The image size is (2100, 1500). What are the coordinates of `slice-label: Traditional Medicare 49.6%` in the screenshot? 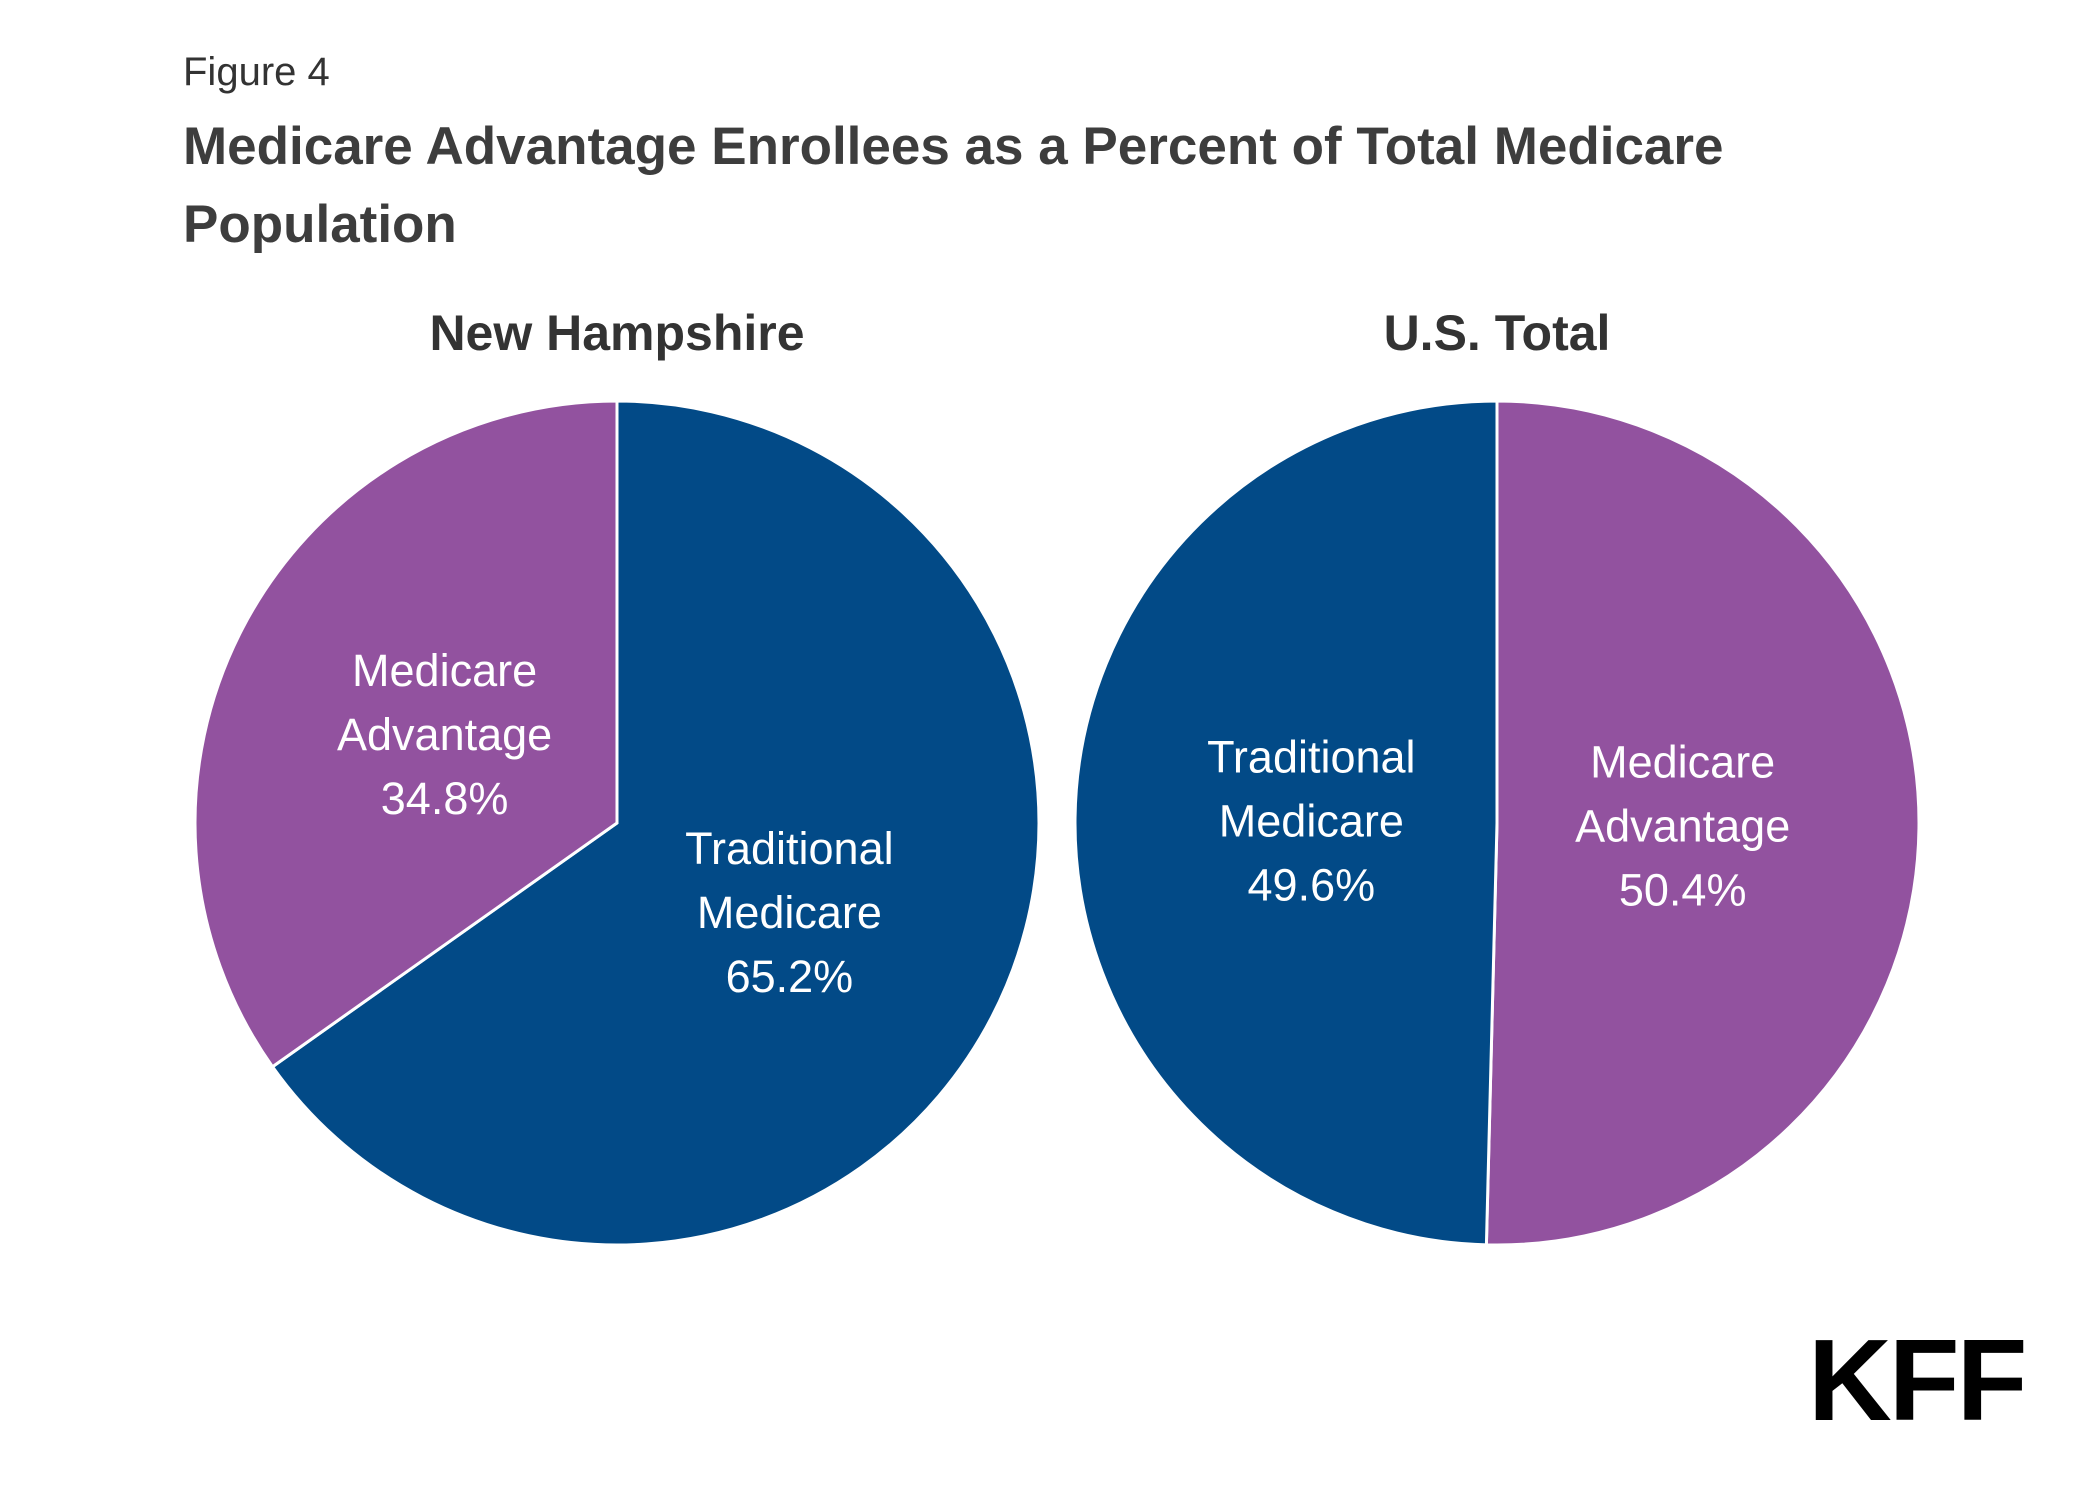 It's located at (1311, 821).